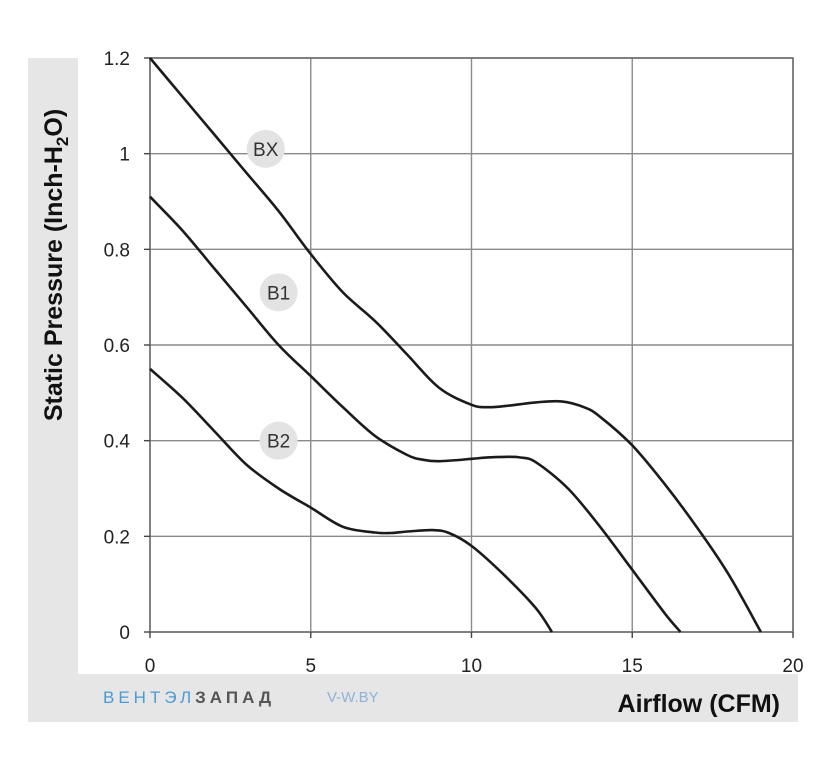  What do you see at coordinates (117, 346) in the screenshot?
I see `y-tick-label: 0.6` at bounding box center [117, 346].